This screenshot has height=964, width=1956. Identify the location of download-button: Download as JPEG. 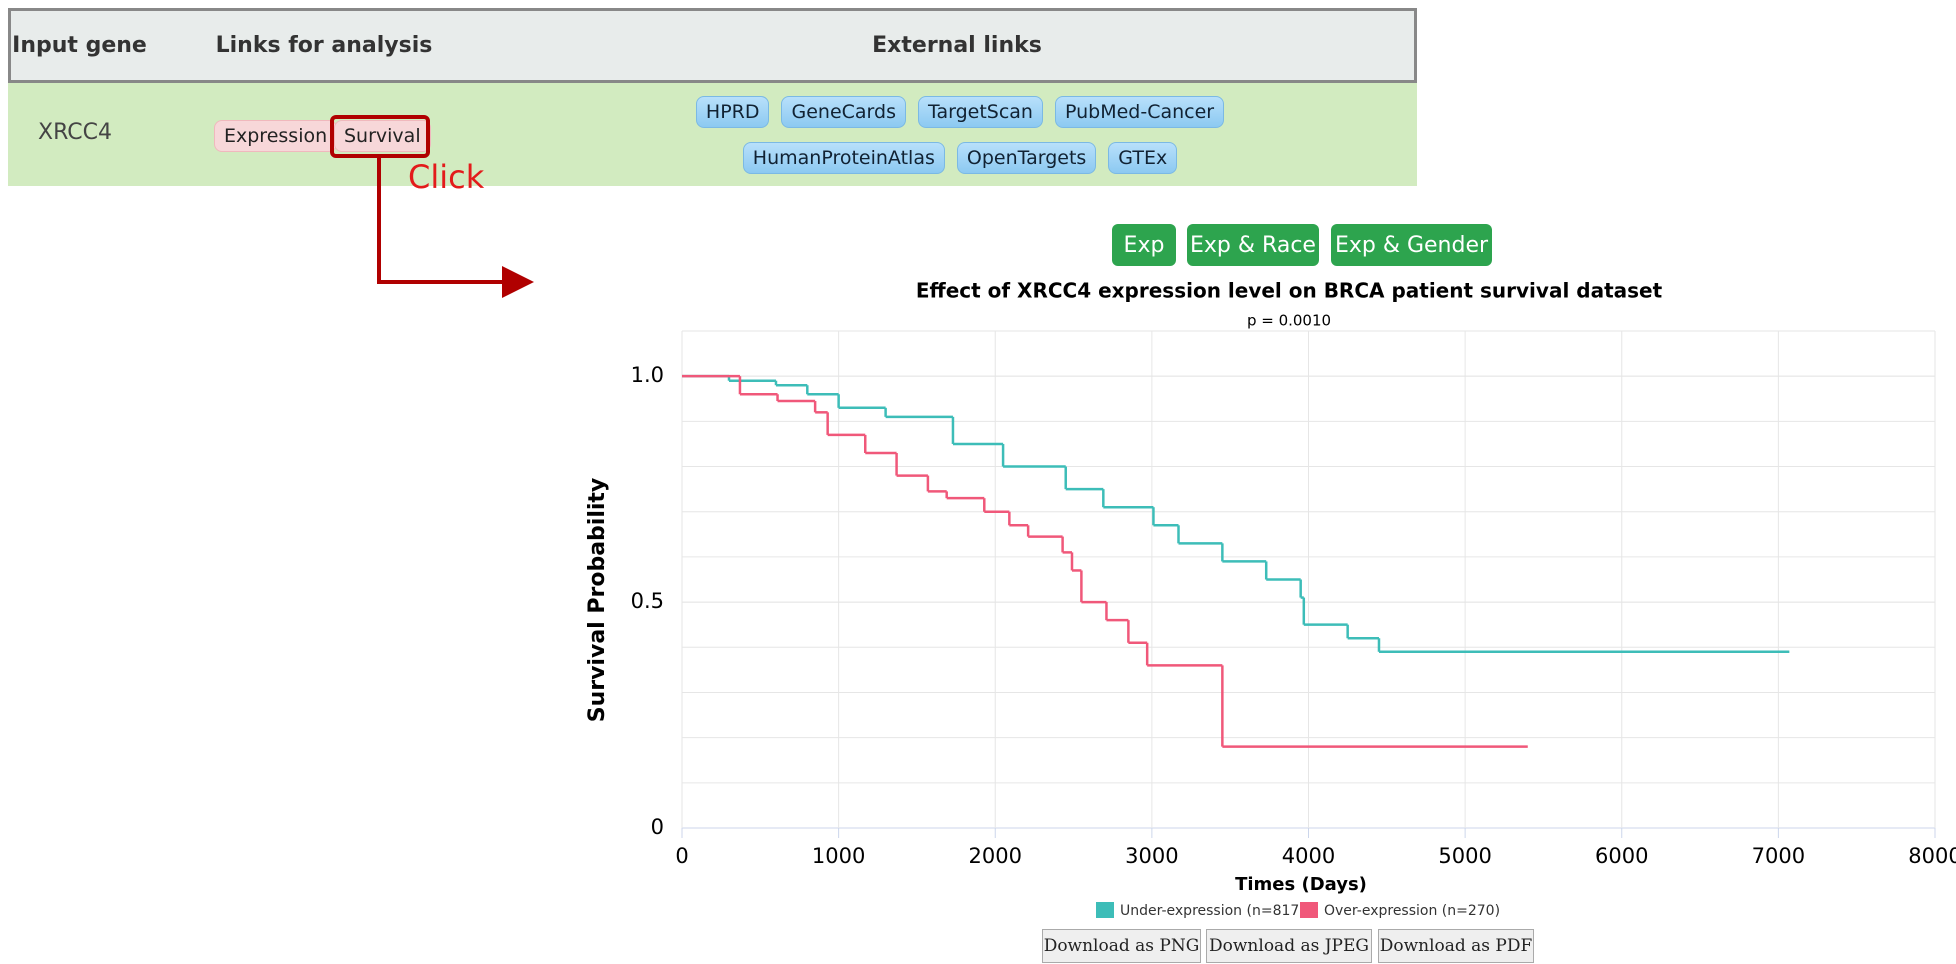
(1289, 946).